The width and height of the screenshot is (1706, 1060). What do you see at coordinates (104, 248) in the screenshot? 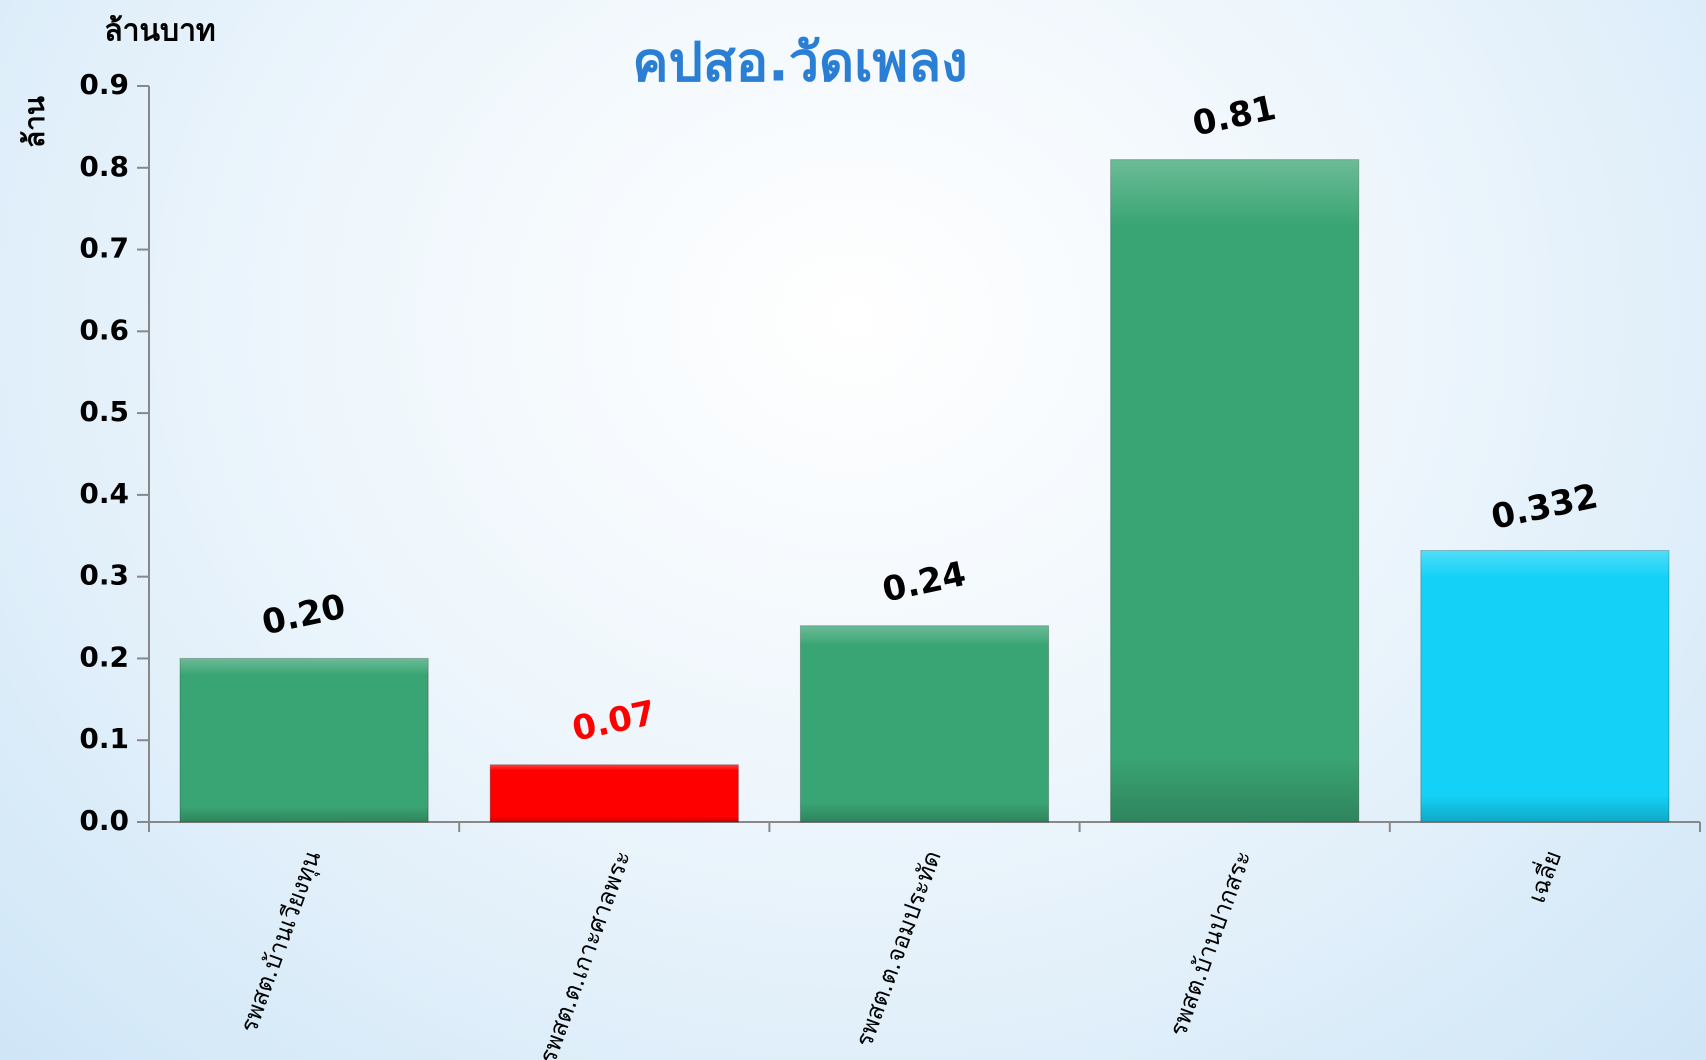
I see `y-tick-label: 0.7` at bounding box center [104, 248].